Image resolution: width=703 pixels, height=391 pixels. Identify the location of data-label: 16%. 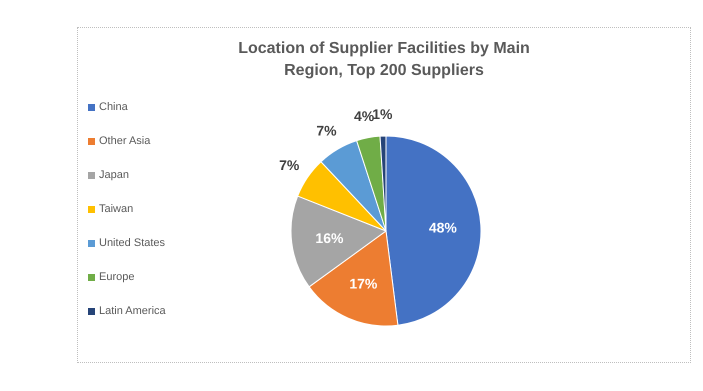
(329, 238).